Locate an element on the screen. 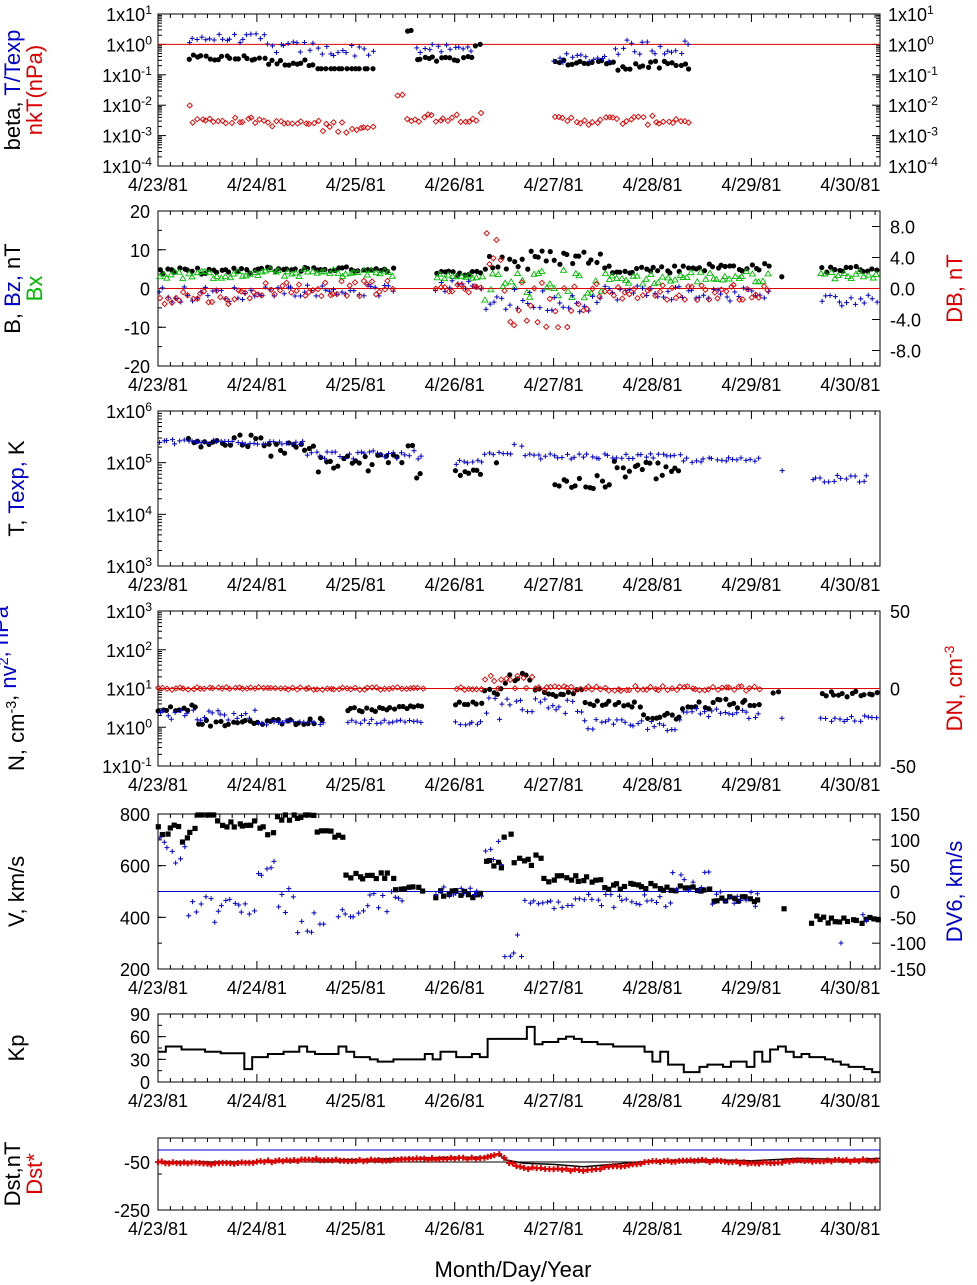  x-tick-label: 4/26/81 is located at coordinates (455, 1229).